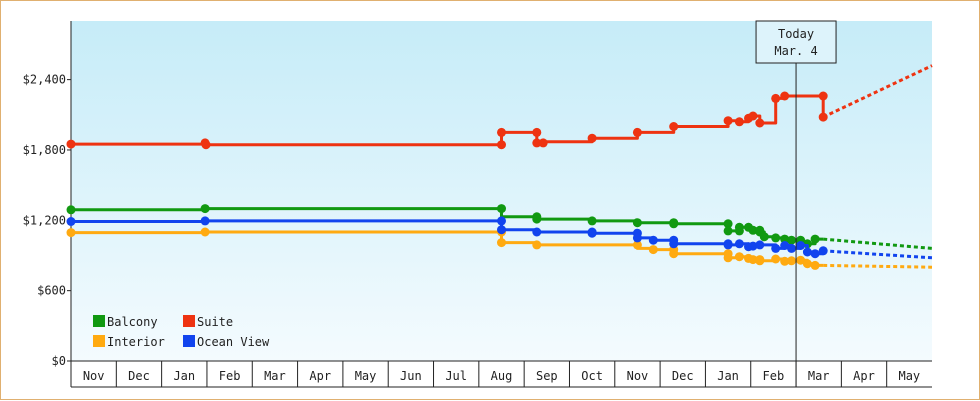  I want to click on today-label: Today, so click(796, 34).